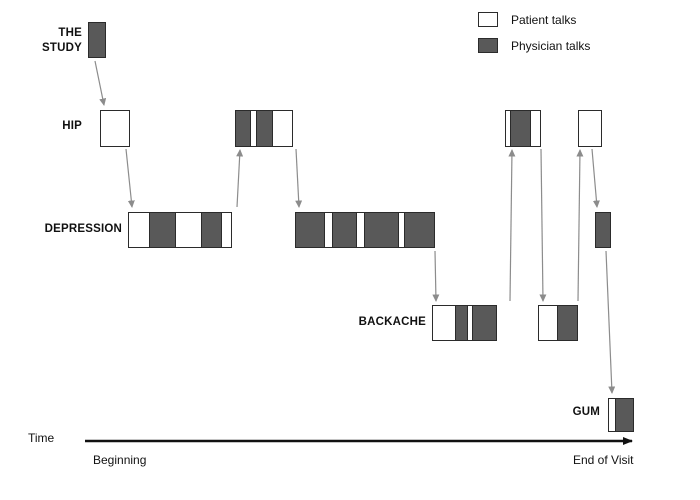  I want to click on flow-arrow-depression-to-hip, so click(240, 178).